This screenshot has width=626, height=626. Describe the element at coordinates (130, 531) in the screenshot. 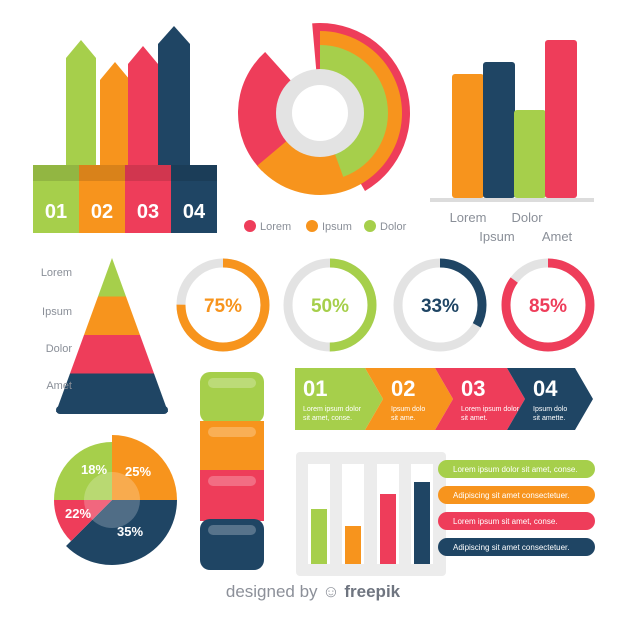

I see `pie-label: 35%` at that location.